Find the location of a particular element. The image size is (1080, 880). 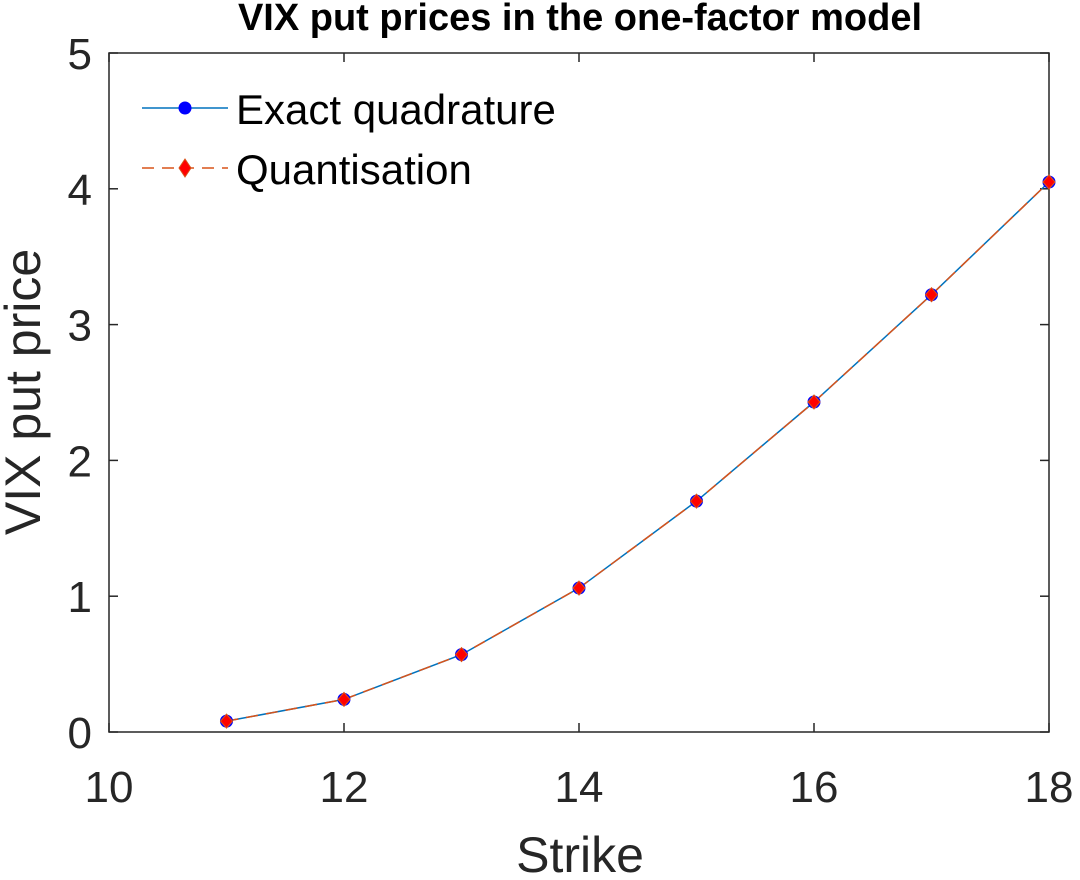

y-tick-label: 3 is located at coordinates (80, 326).